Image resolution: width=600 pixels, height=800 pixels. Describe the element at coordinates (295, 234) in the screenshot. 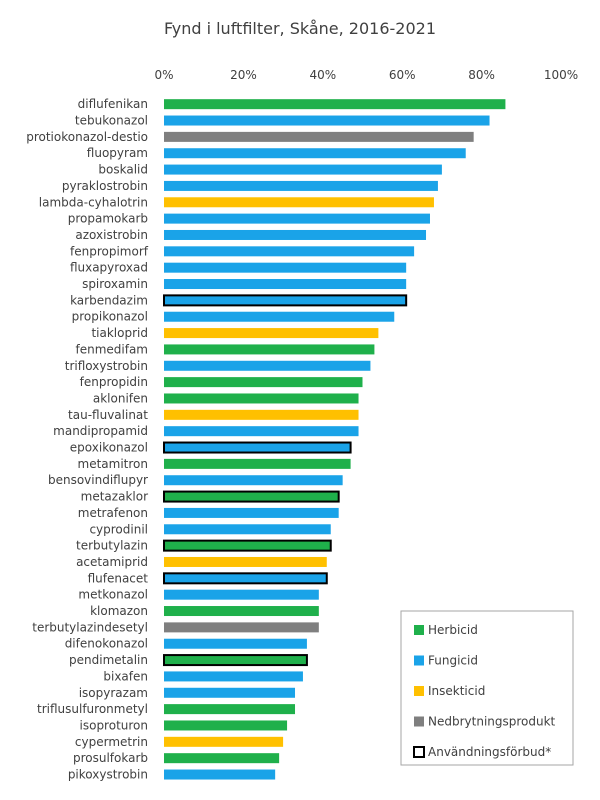

I see `bar-azoxistrobin` at that location.